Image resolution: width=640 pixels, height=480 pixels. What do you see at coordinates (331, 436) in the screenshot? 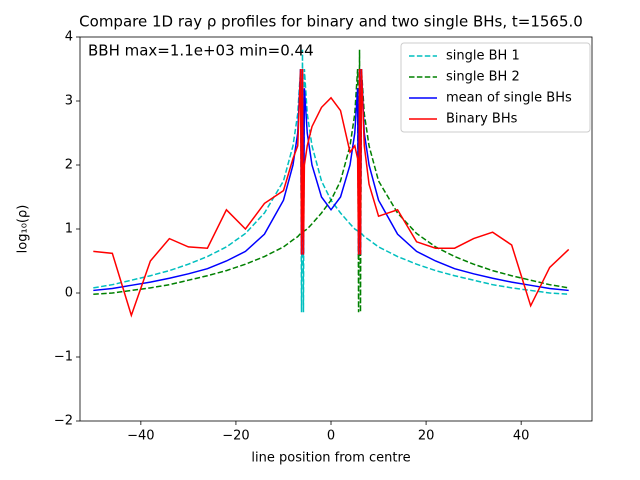
I see `x-tick-label: 0` at bounding box center [331, 436].